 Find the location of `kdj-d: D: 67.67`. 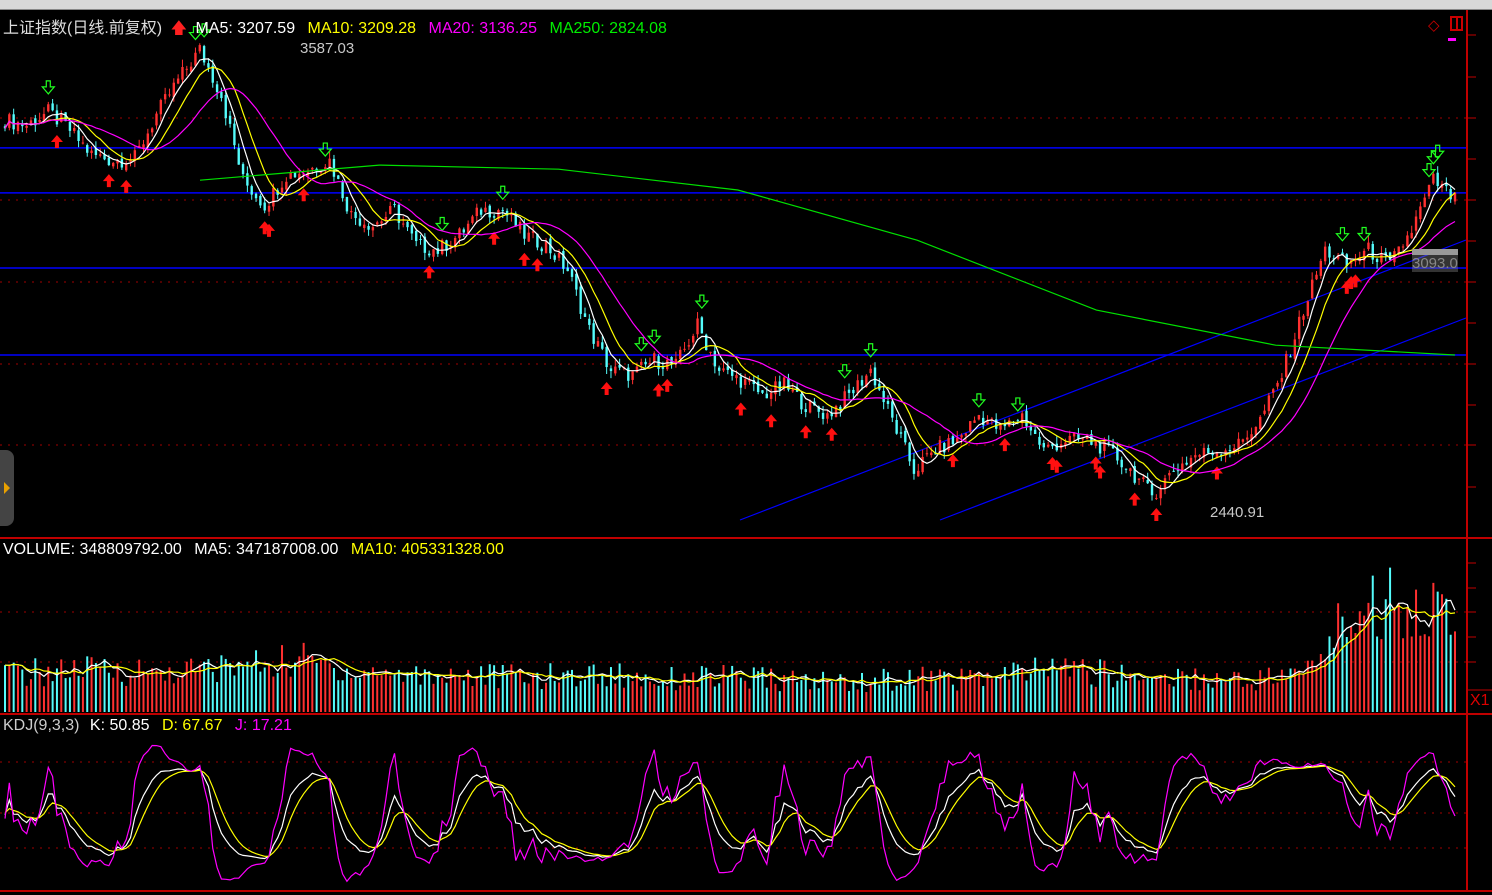

kdj-d: D: 67.67 is located at coordinates (192, 725).